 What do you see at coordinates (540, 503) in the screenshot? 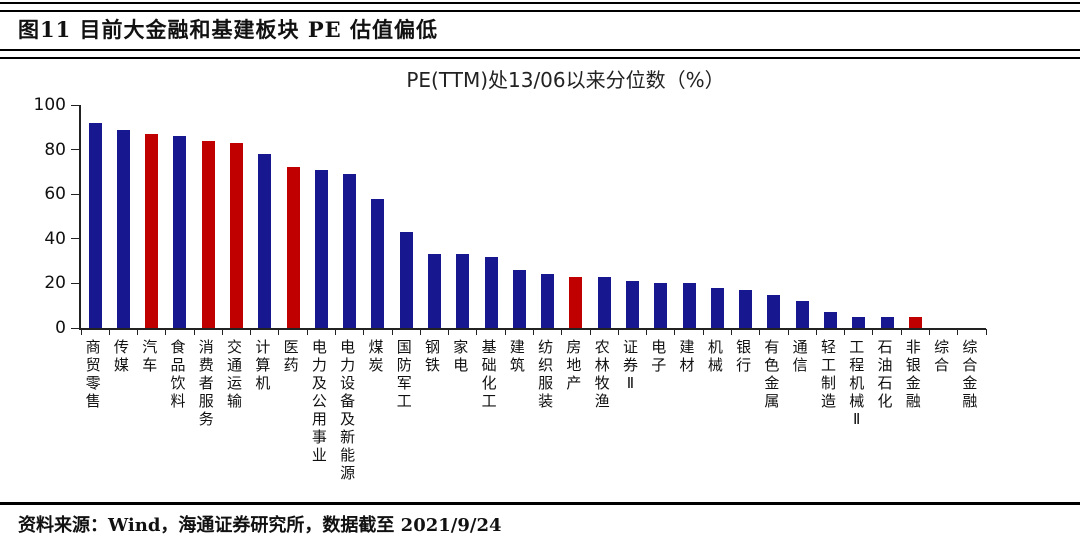
I see `footer-rule` at bounding box center [540, 503].